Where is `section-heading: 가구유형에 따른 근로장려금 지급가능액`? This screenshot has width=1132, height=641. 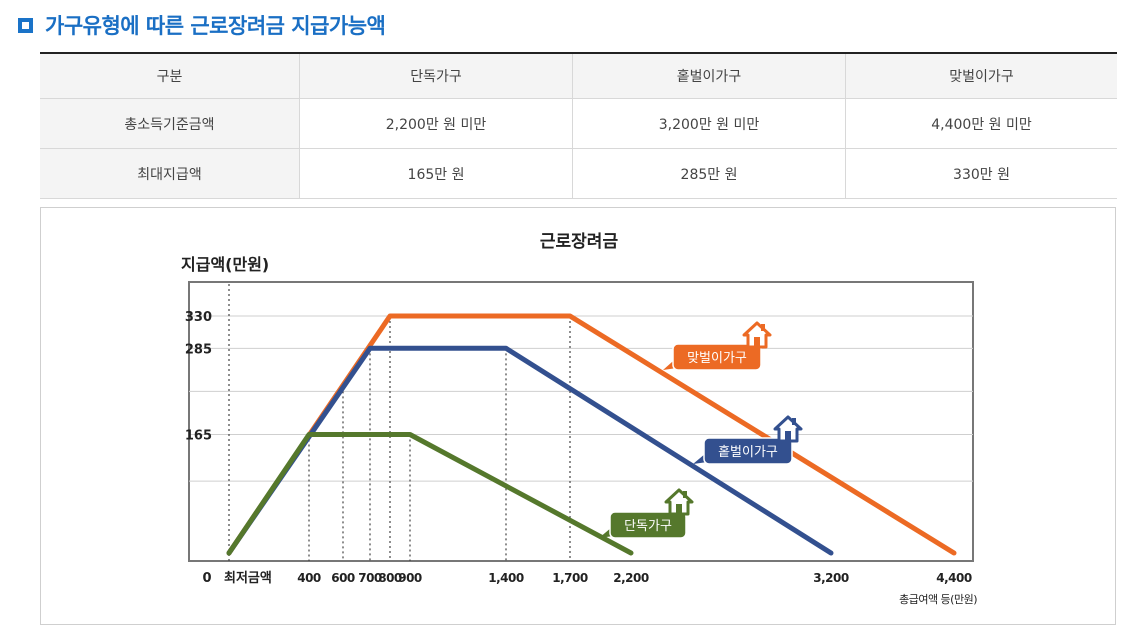 section-heading: 가구유형에 따른 근로장려금 지급가능액 is located at coordinates (202, 25).